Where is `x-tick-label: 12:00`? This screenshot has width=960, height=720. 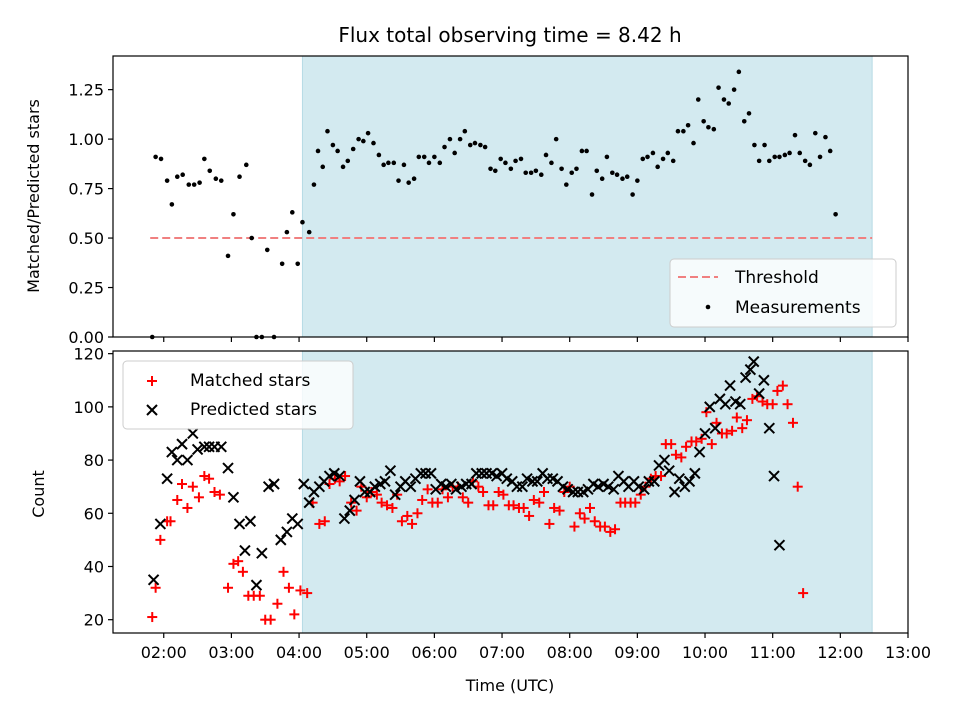
x-tick-label: 12:00 is located at coordinates (840, 652).